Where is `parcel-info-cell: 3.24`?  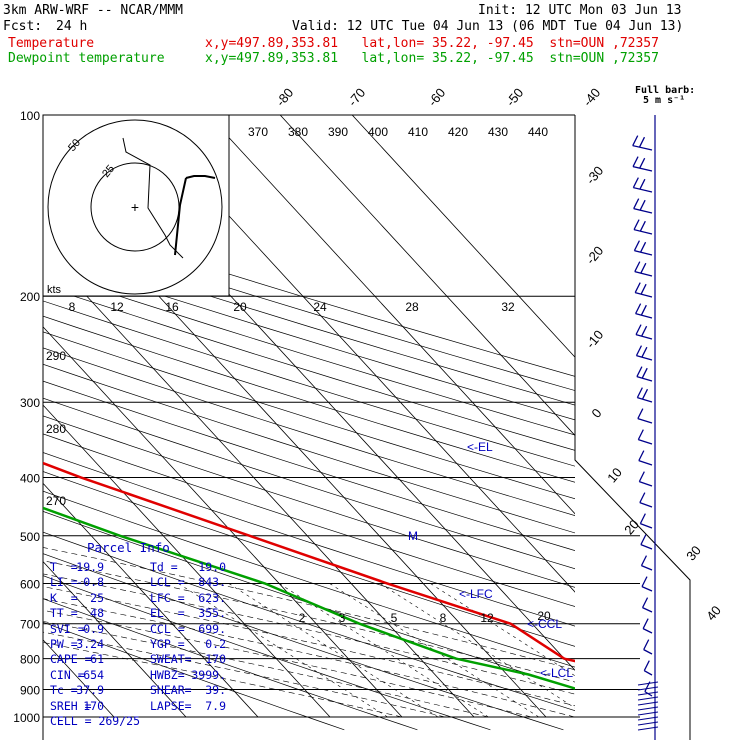
parcel-info-cell: 3.24 is located at coordinates (90, 644).